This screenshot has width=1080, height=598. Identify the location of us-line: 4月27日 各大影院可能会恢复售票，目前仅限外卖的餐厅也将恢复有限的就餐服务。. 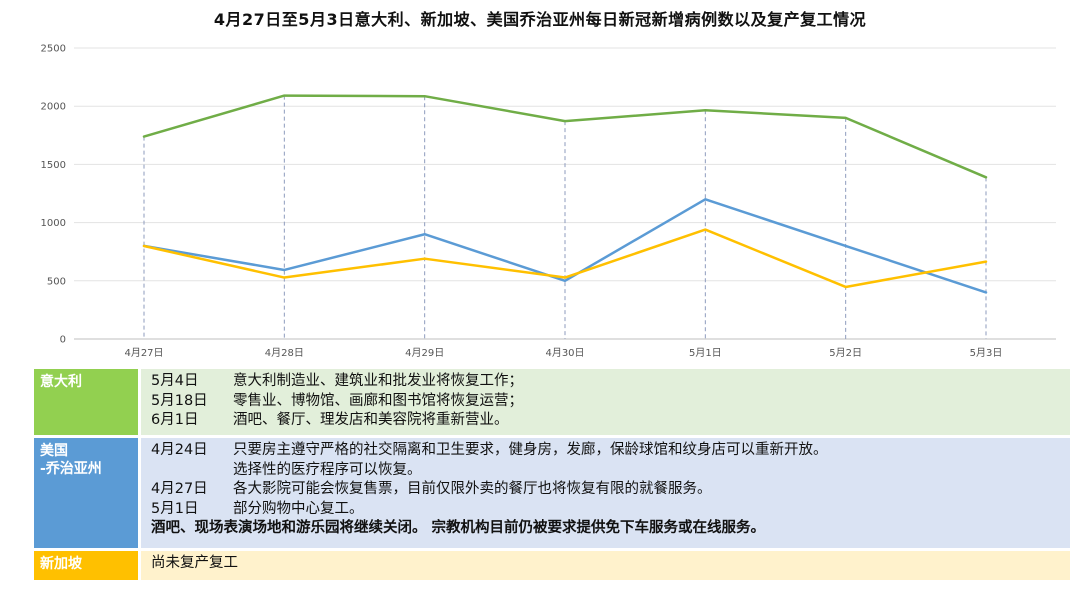
(605, 490).